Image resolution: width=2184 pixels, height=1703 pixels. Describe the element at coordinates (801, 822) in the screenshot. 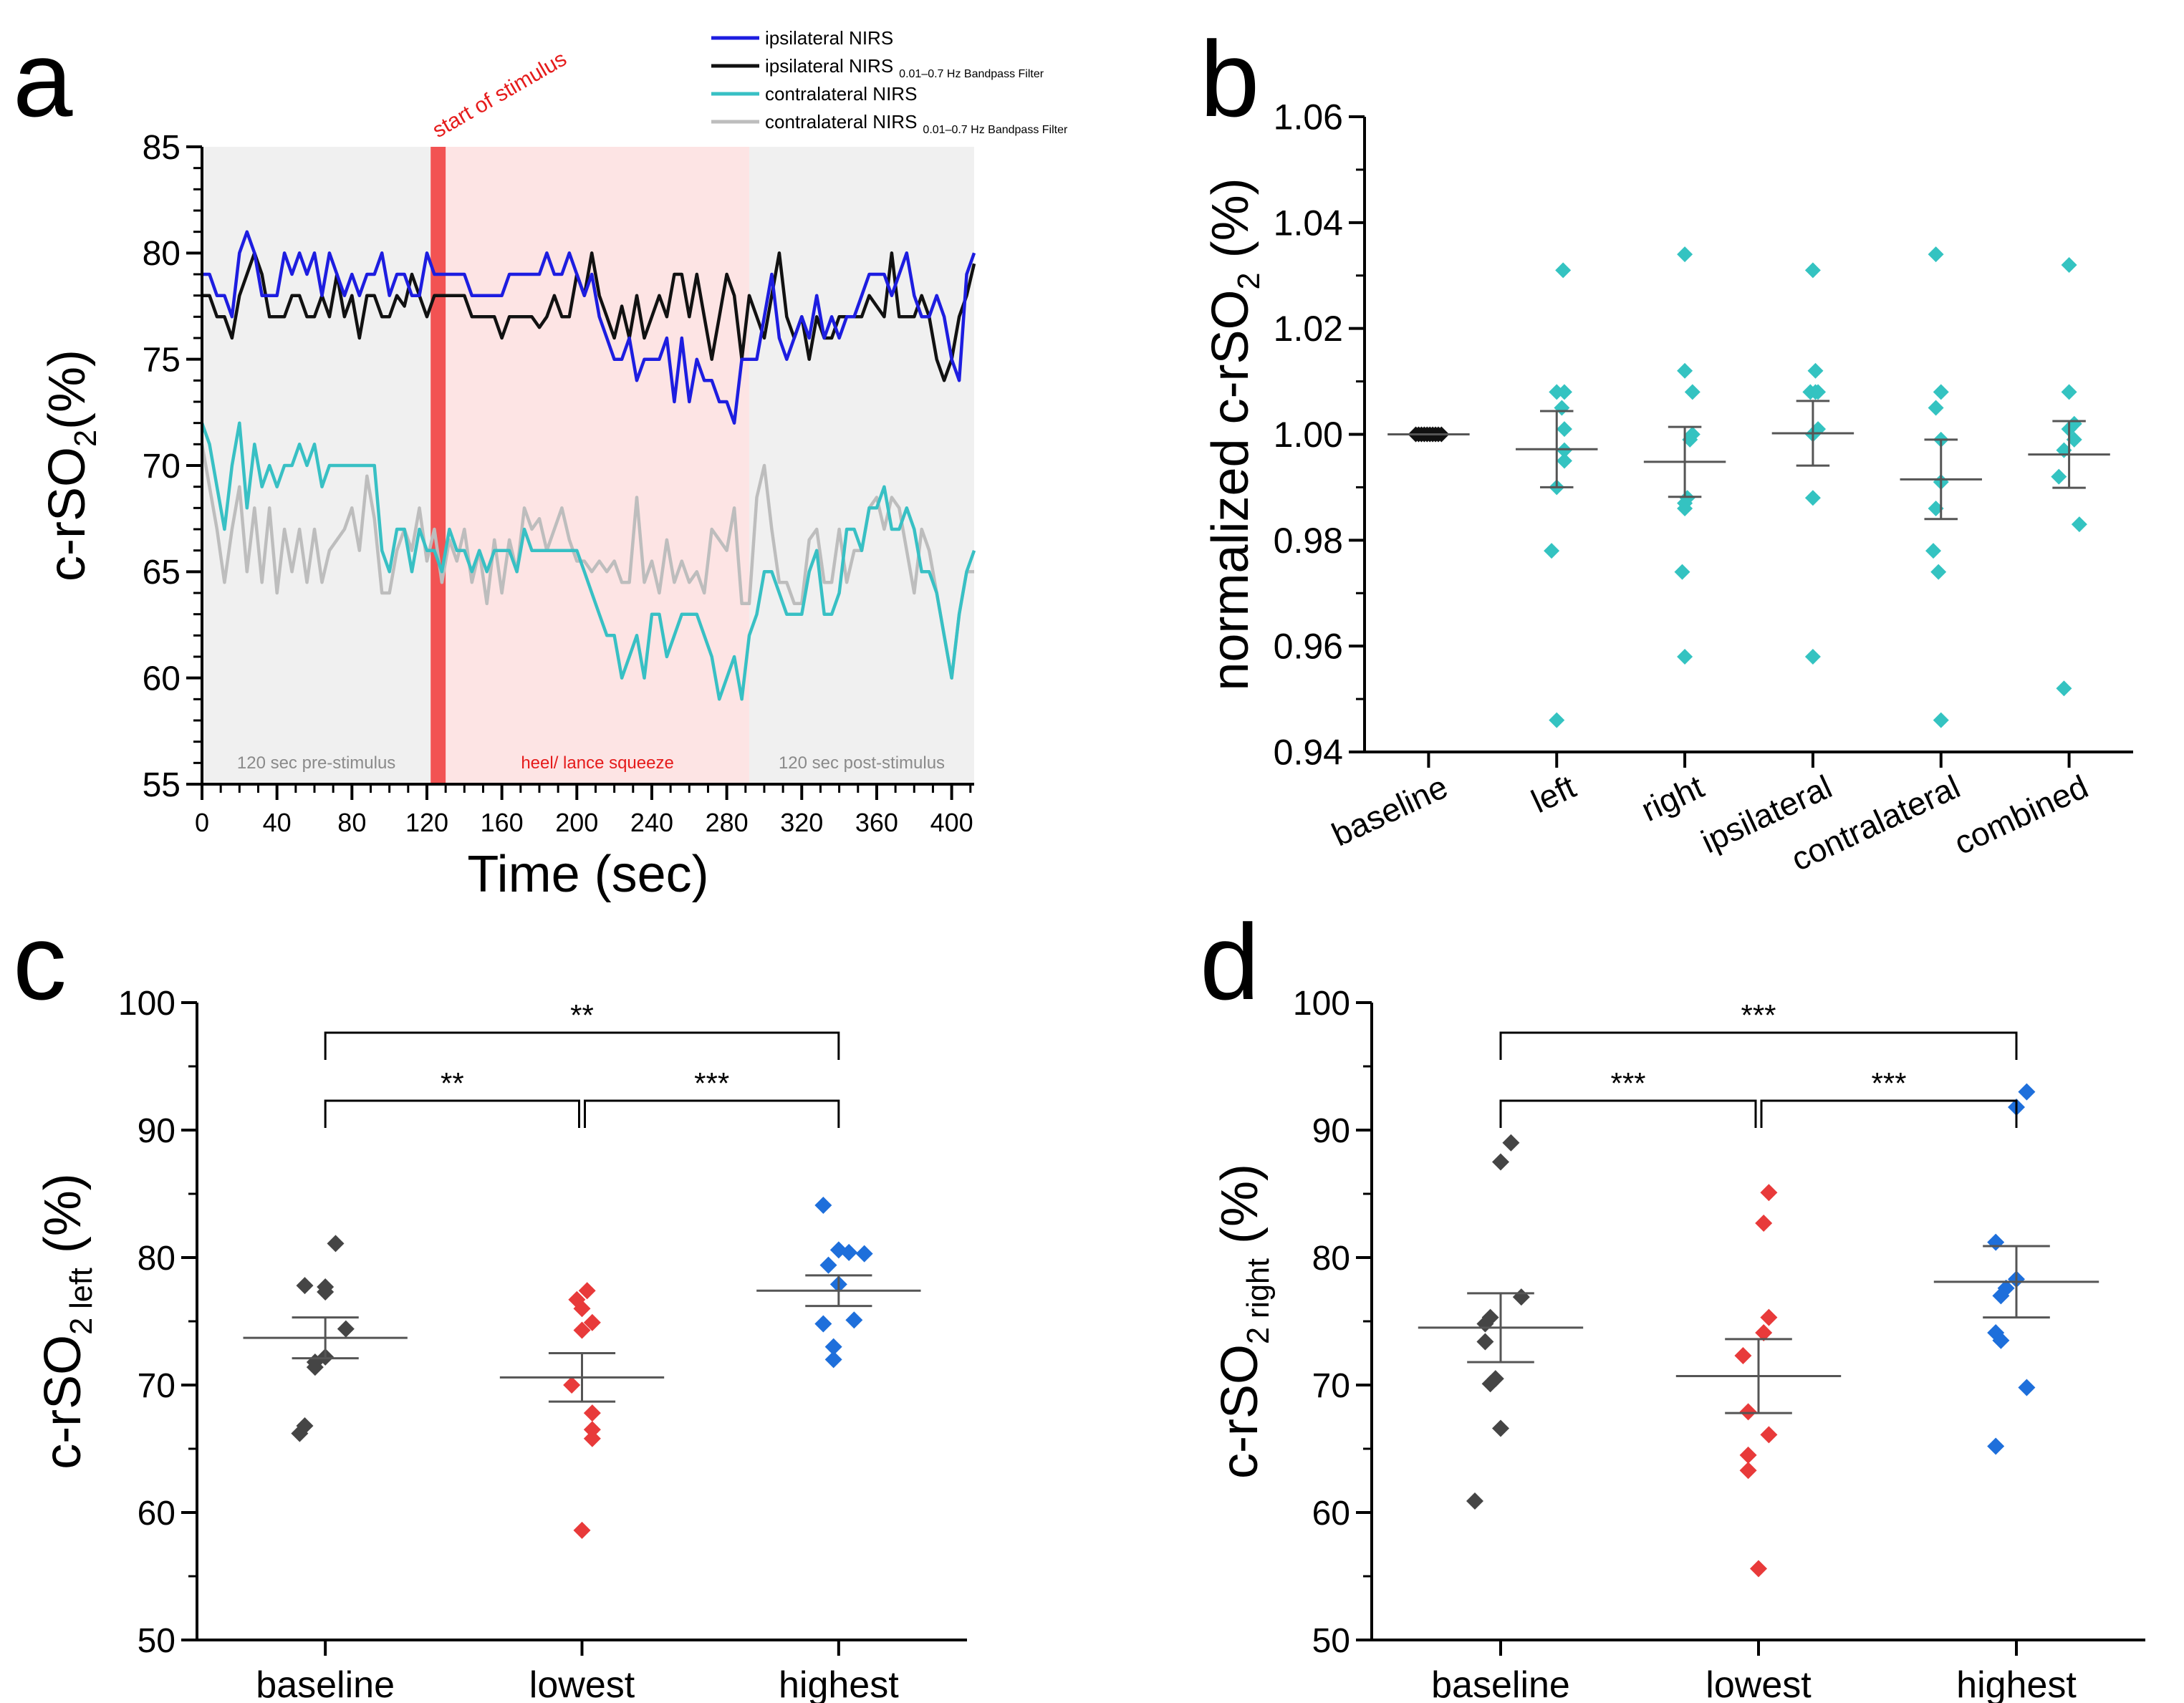

I see `a-x-tick-label: 320` at that location.